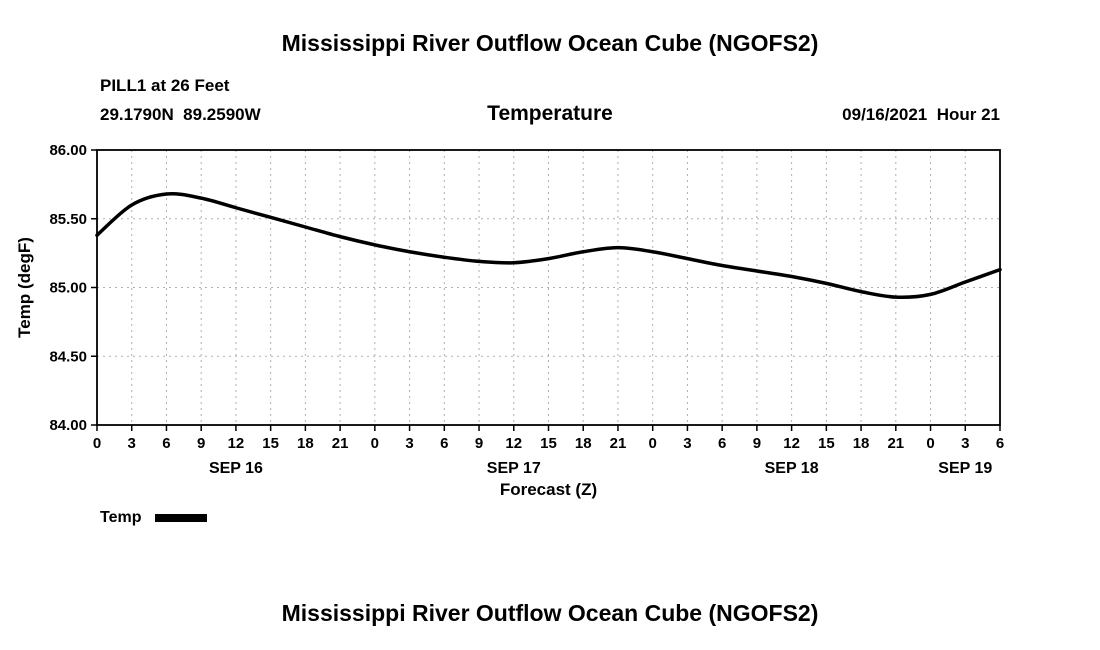 The height and width of the screenshot is (650, 1100). Describe the element at coordinates (68, 425) in the screenshot. I see `y-tick-label: 84.00` at that location.